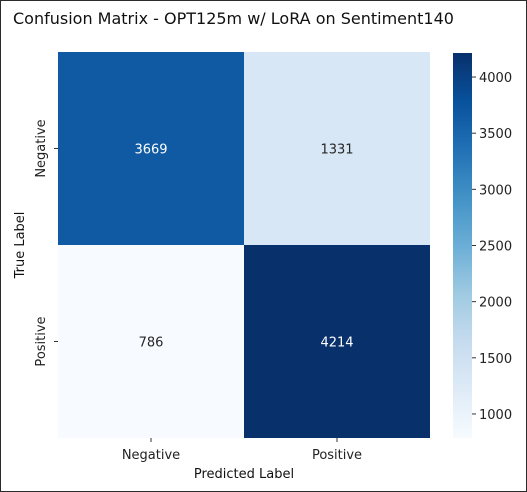  Describe the element at coordinates (151, 455) in the screenshot. I see `x-tick-label-0: Negative` at that location.